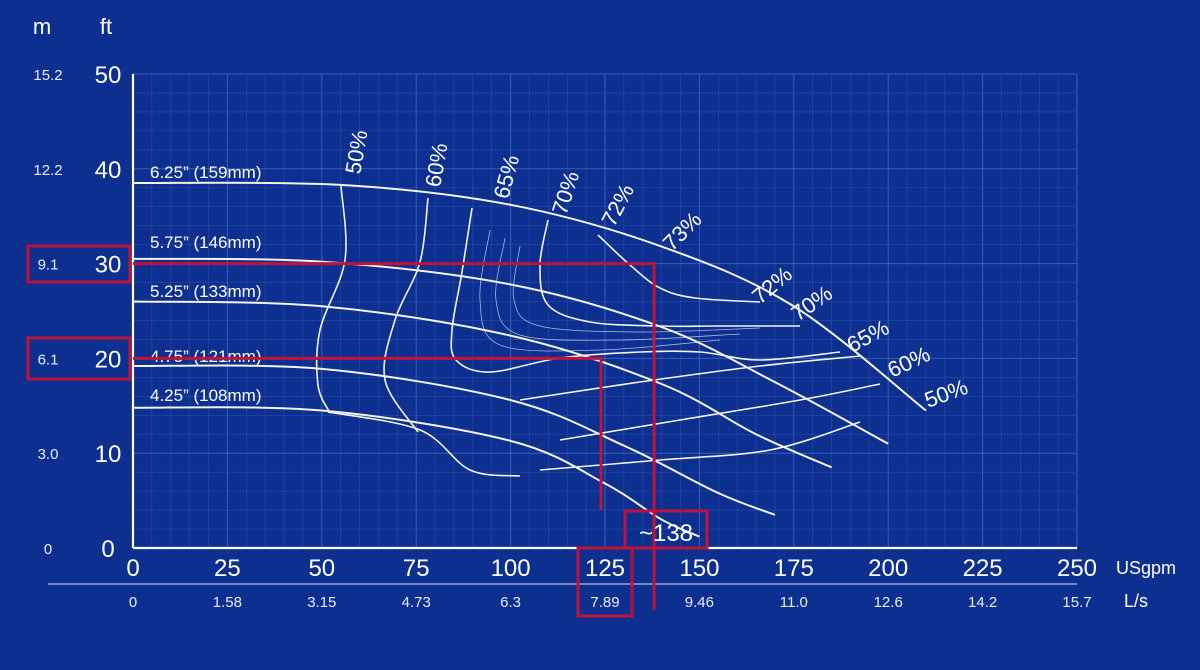 The height and width of the screenshot is (670, 1200). Describe the element at coordinates (416, 568) in the screenshot. I see `x-tick-75: 75` at that location.